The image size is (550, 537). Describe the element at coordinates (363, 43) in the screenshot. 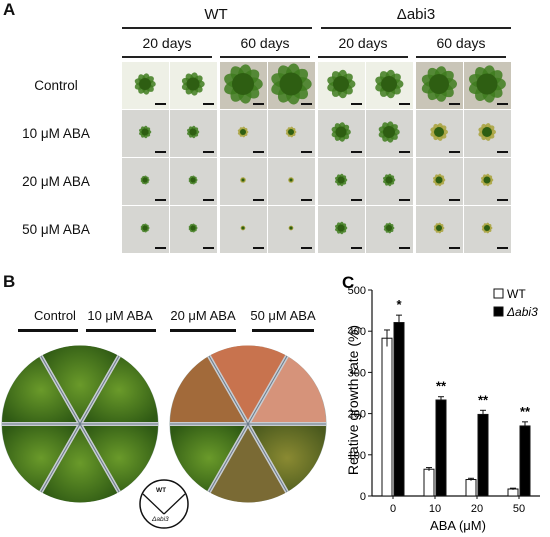

I see `duration-abi3-20: 20 days` at that location.